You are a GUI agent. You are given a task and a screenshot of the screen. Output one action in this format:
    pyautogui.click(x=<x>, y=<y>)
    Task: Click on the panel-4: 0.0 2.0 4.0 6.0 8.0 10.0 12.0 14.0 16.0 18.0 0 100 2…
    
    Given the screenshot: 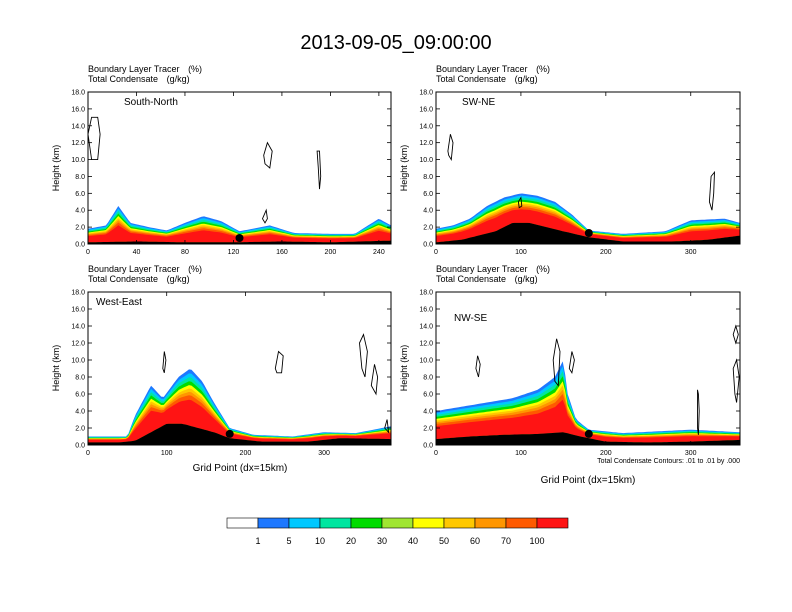 What is the action you would take?
    pyautogui.click(x=580, y=373)
    